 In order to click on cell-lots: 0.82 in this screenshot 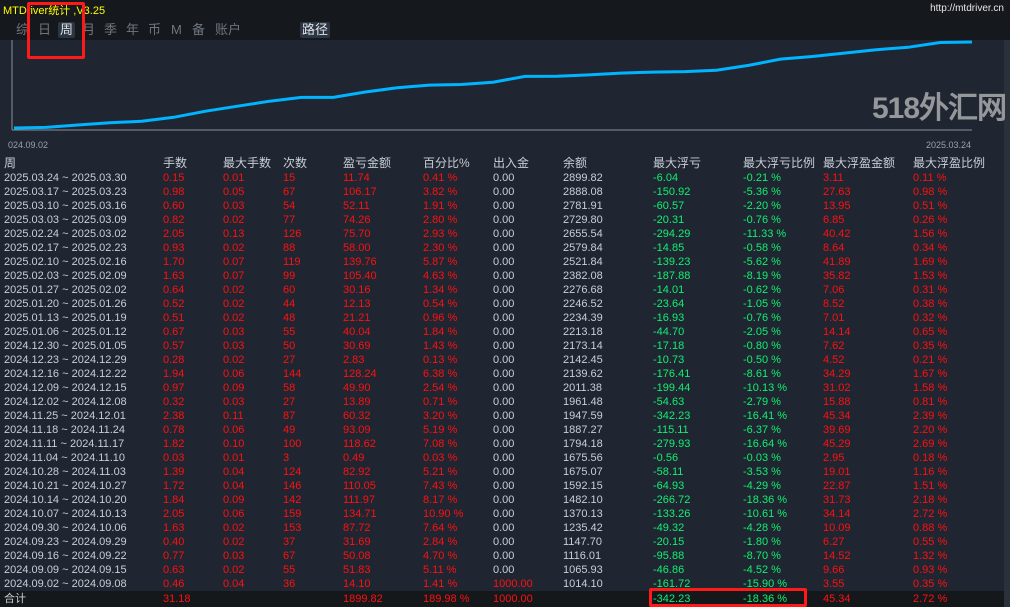, I will do `click(174, 220)`.